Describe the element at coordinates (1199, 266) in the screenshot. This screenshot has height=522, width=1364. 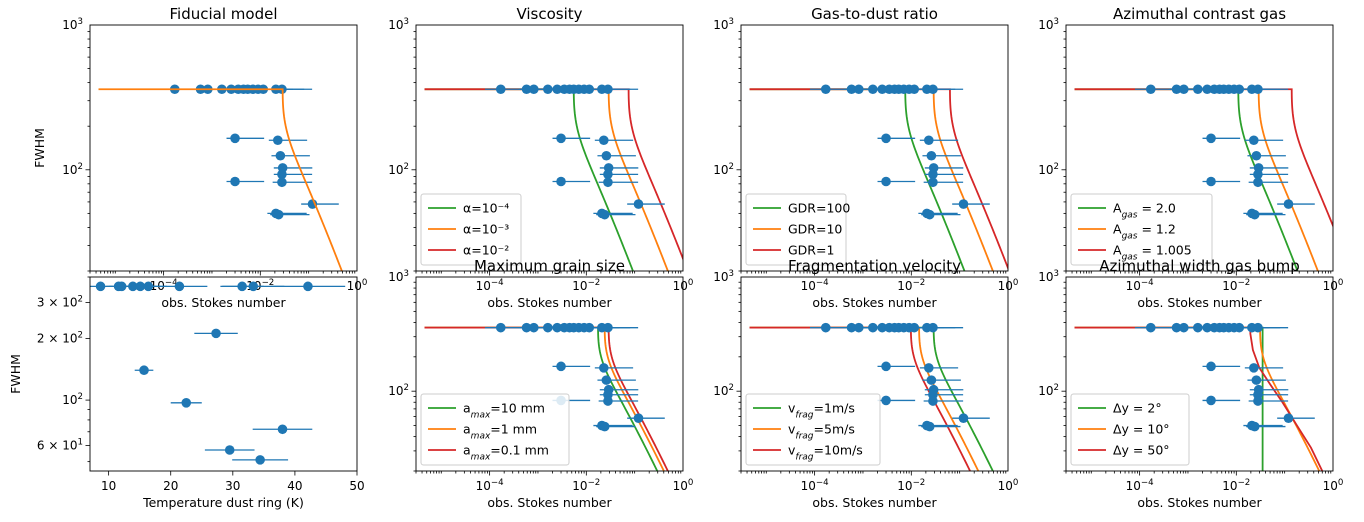
I see `panel-title: Azimuthal width gas bump` at that location.